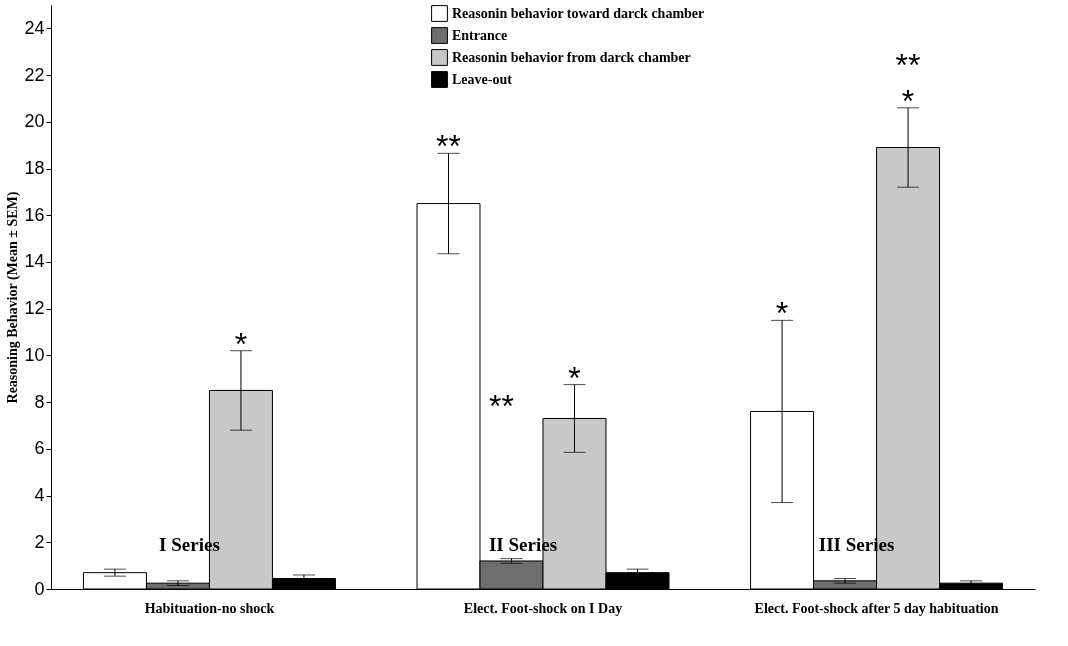  Describe the element at coordinates (39, 588) in the screenshot. I see `y-tick-label: 0` at that location.